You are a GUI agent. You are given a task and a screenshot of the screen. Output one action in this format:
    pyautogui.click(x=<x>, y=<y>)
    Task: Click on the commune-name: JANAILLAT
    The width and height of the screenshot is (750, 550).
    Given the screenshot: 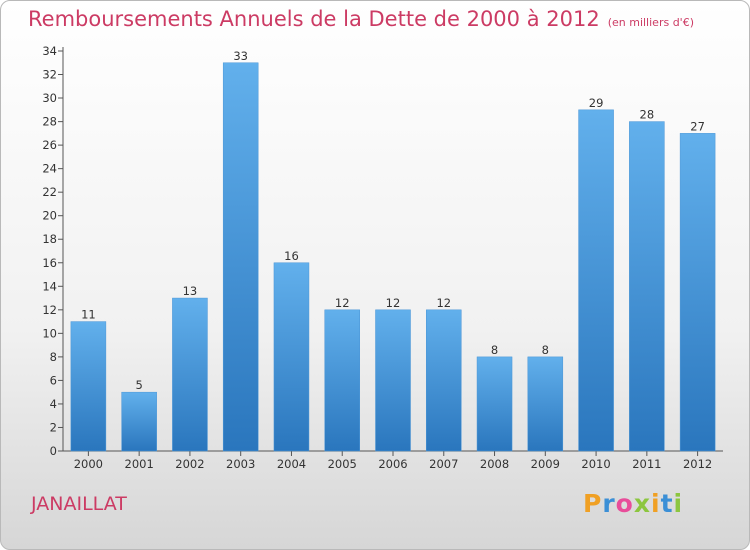 What is the action you would take?
    pyautogui.click(x=79, y=504)
    